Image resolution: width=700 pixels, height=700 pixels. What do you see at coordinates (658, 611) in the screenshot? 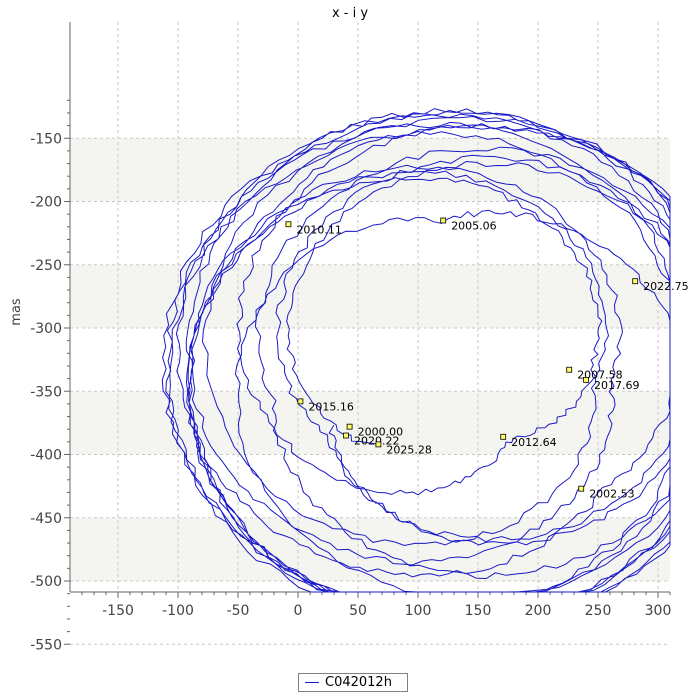
I see `x-tick-label: 300` at bounding box center [658, 611].